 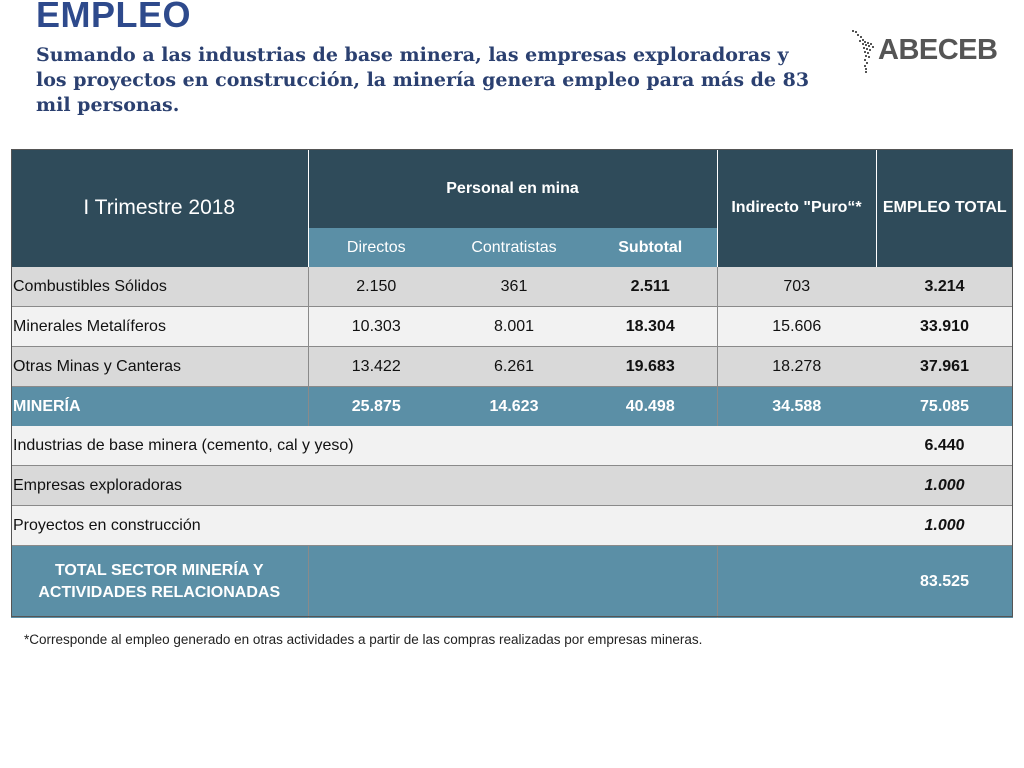 I want to click on indirecto-header: Indirecto "Puro“*, so click(x=797, y=208).